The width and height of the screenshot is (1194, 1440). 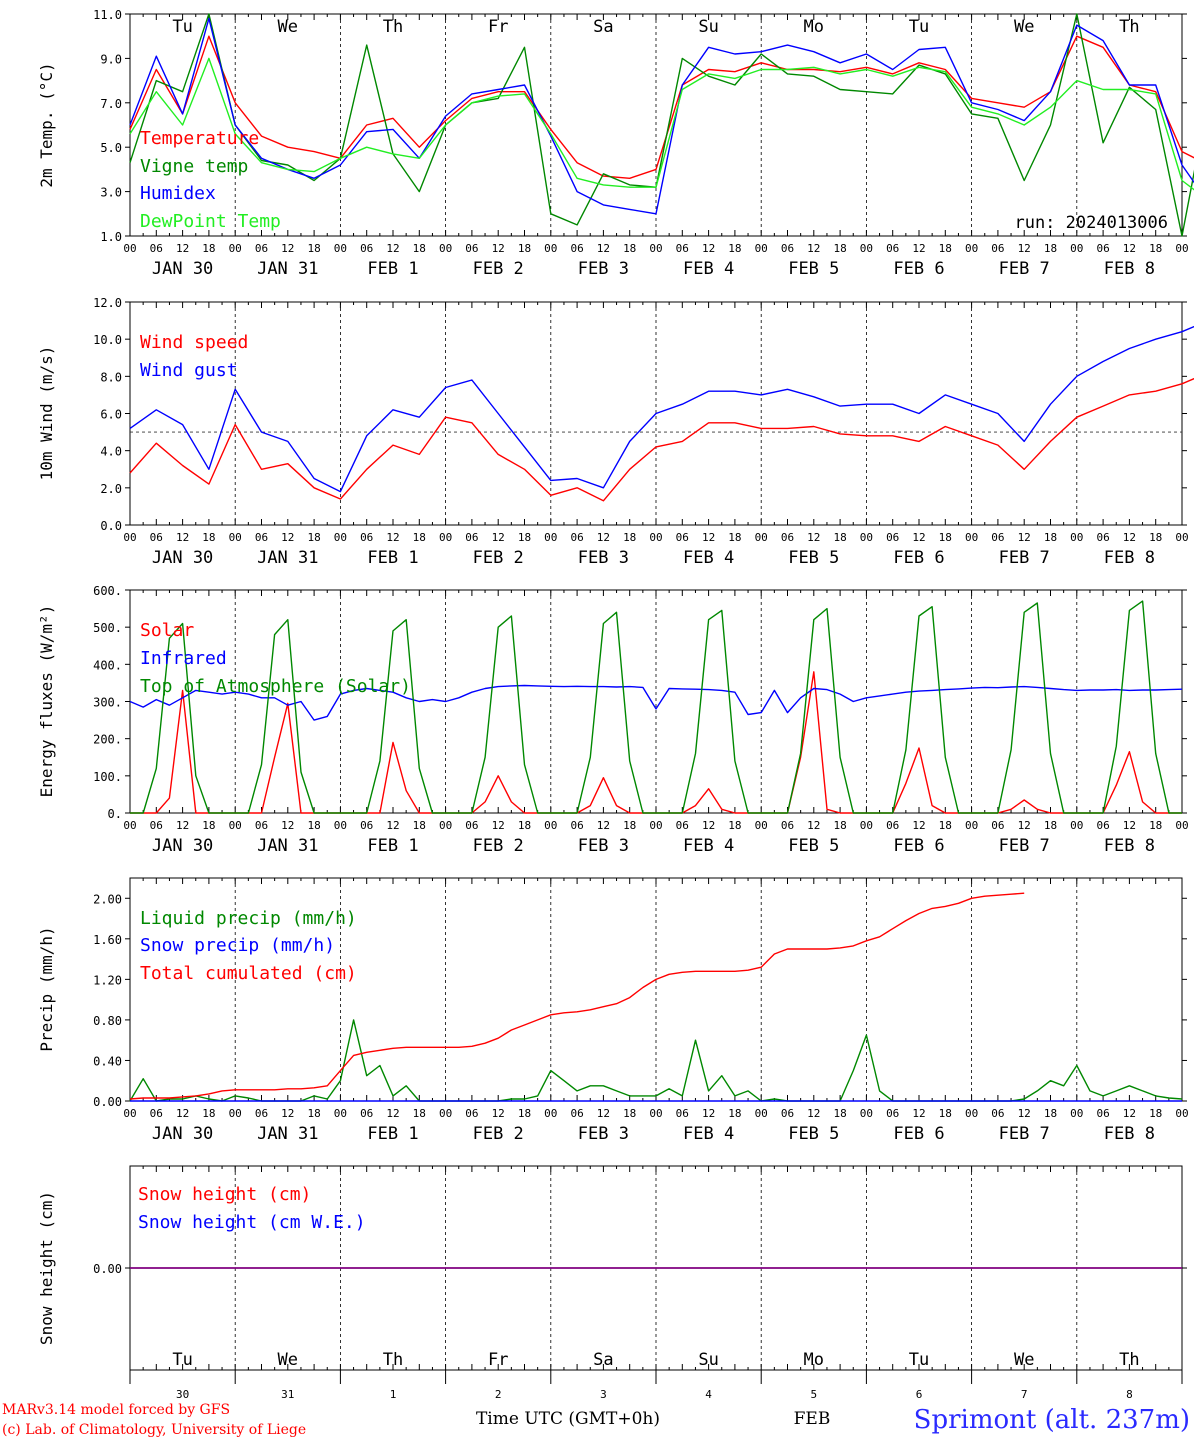 I want to click on y-tick-label: 0.40, so click(x=107, y=1061).